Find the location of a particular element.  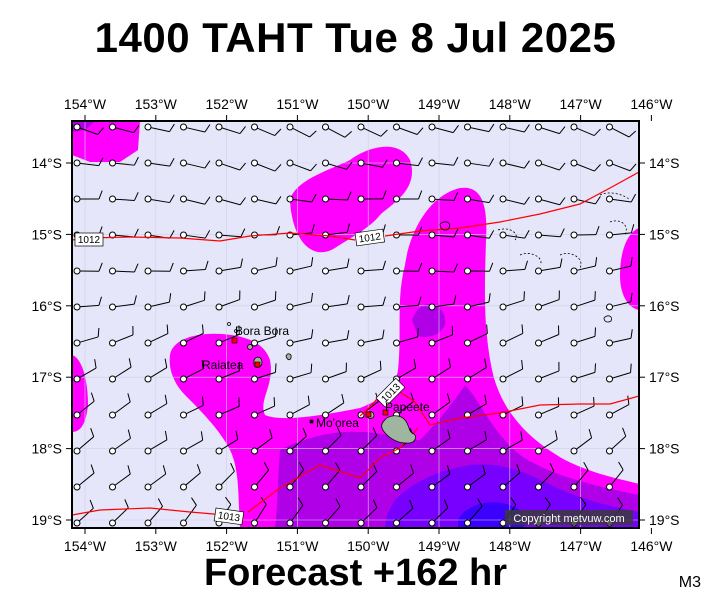

lat-label: 18°S is located at coordinates (46, 449).